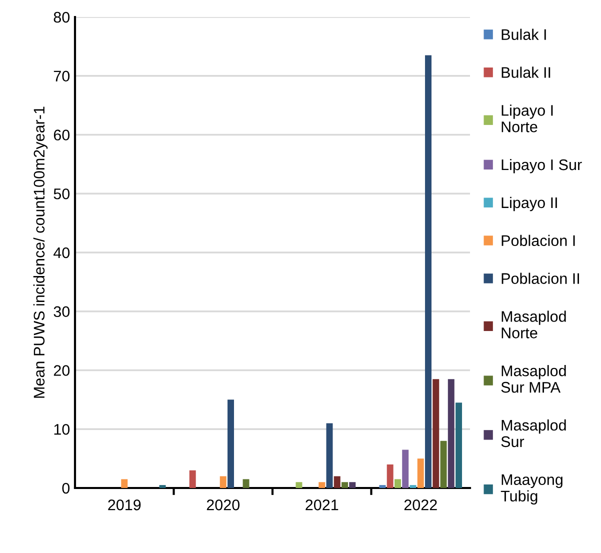 The height and width of the screenshot is (553, 601). I want to click on legend-label: Lipayo I Norte, so click(527, 118).